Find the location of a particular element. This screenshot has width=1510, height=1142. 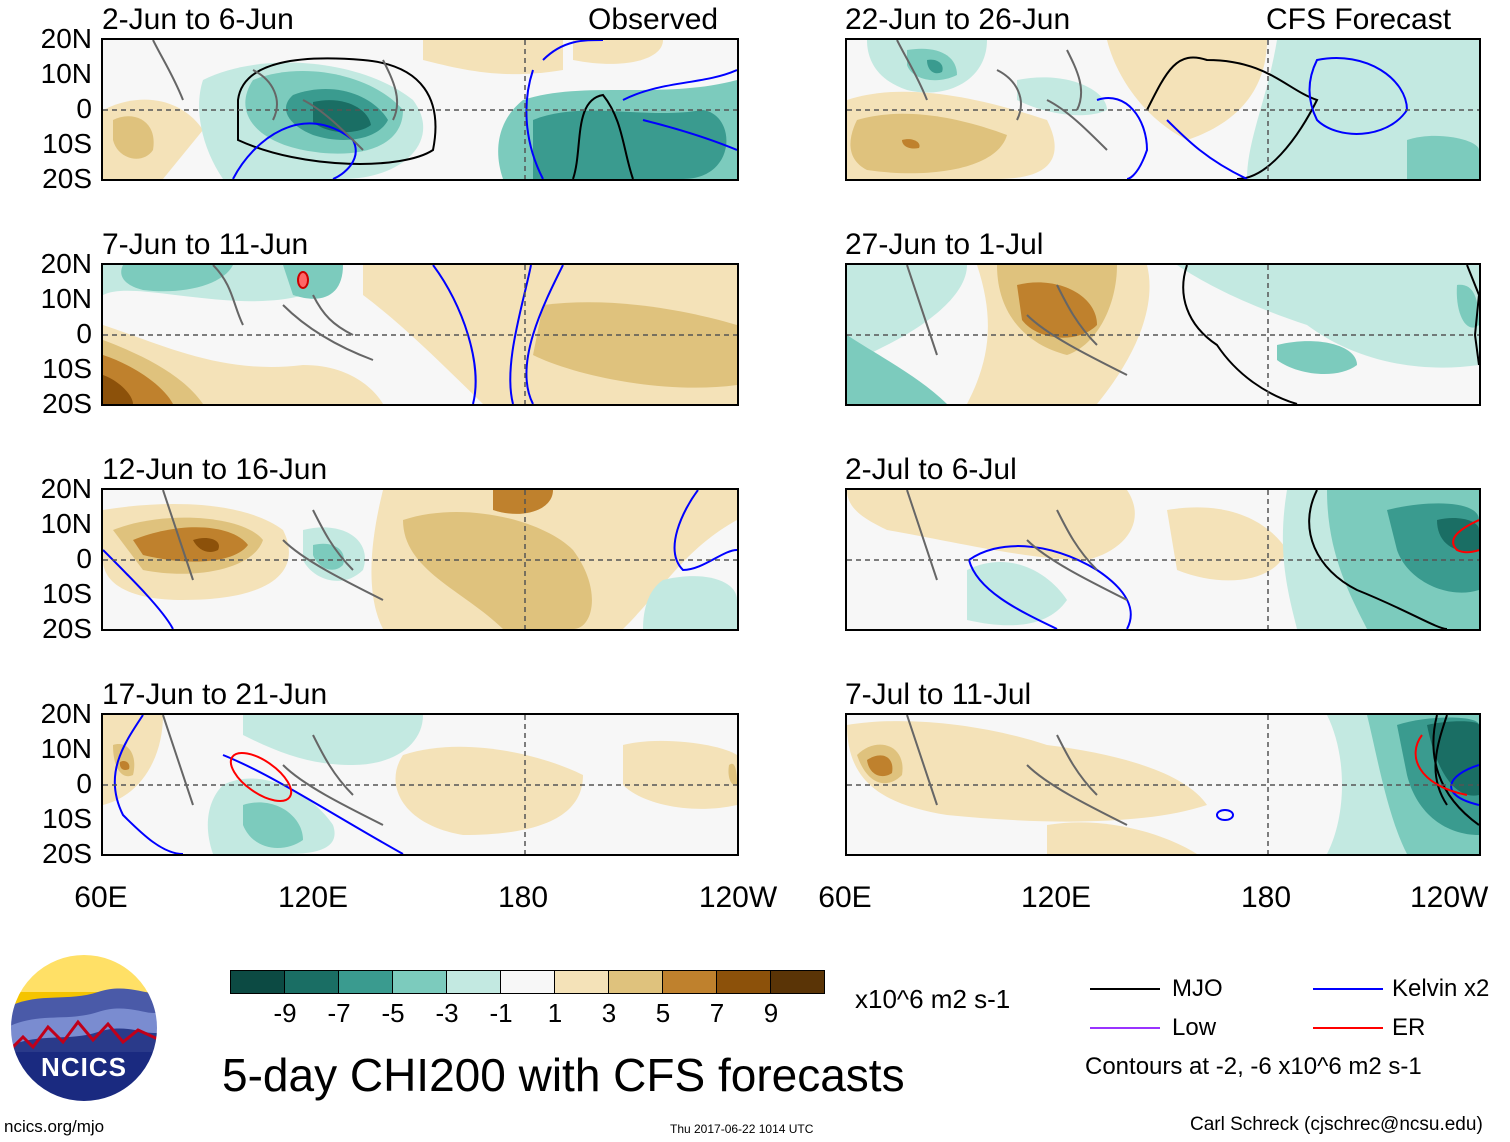

panel-title-8: 7-Jul to 11-Jul is located at coordinates (938, 694).